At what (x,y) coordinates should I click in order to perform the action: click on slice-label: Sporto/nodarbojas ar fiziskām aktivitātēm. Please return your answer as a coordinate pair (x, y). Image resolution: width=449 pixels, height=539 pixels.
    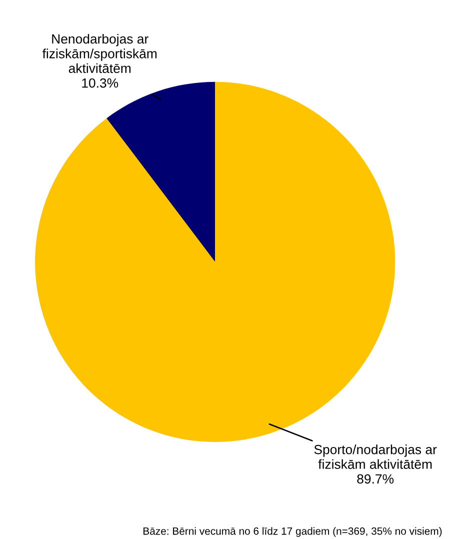
    Looking at the image, I should click on (375, 456).